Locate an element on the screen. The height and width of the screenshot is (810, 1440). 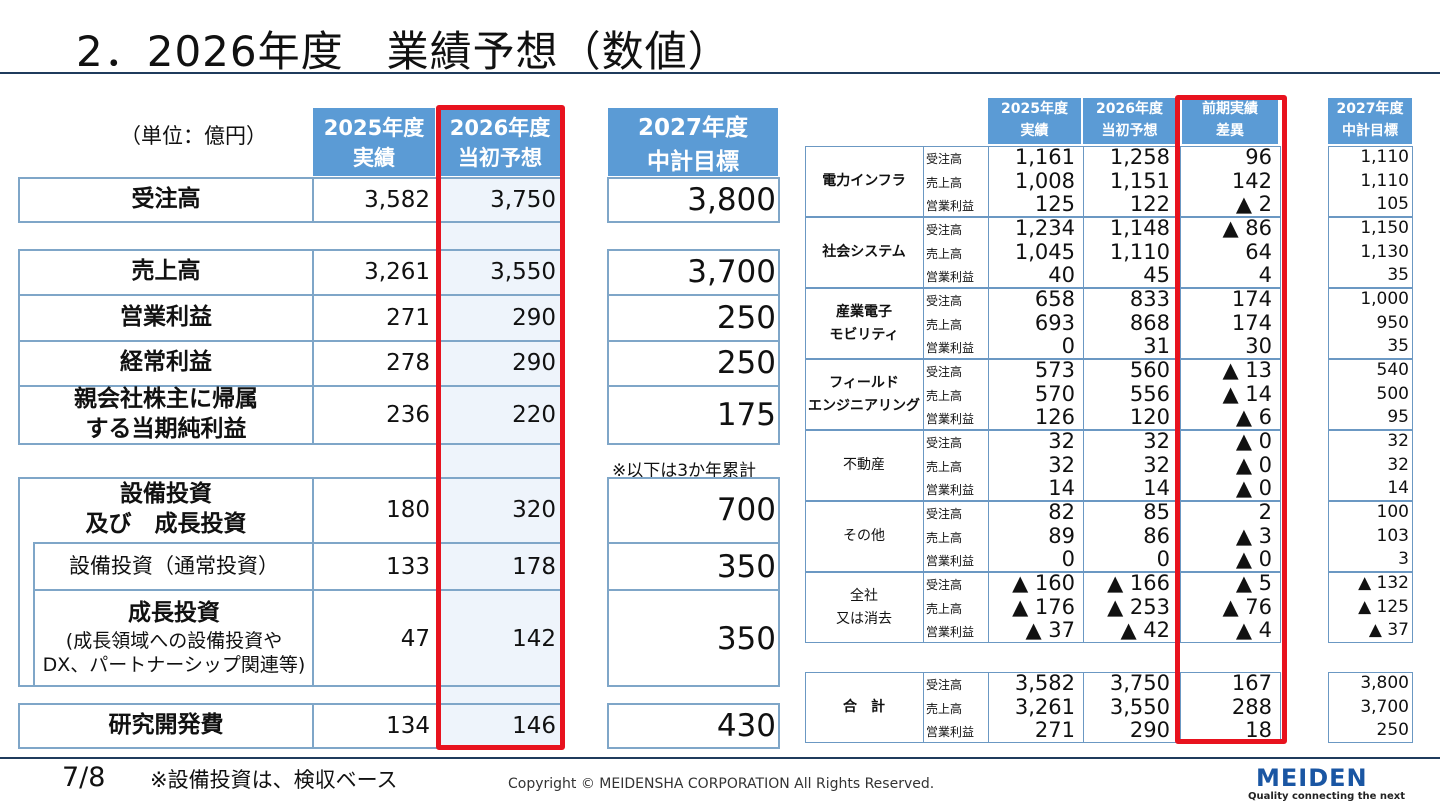
segment-value: ▲ 4 is located at coordinates (1253, 630).